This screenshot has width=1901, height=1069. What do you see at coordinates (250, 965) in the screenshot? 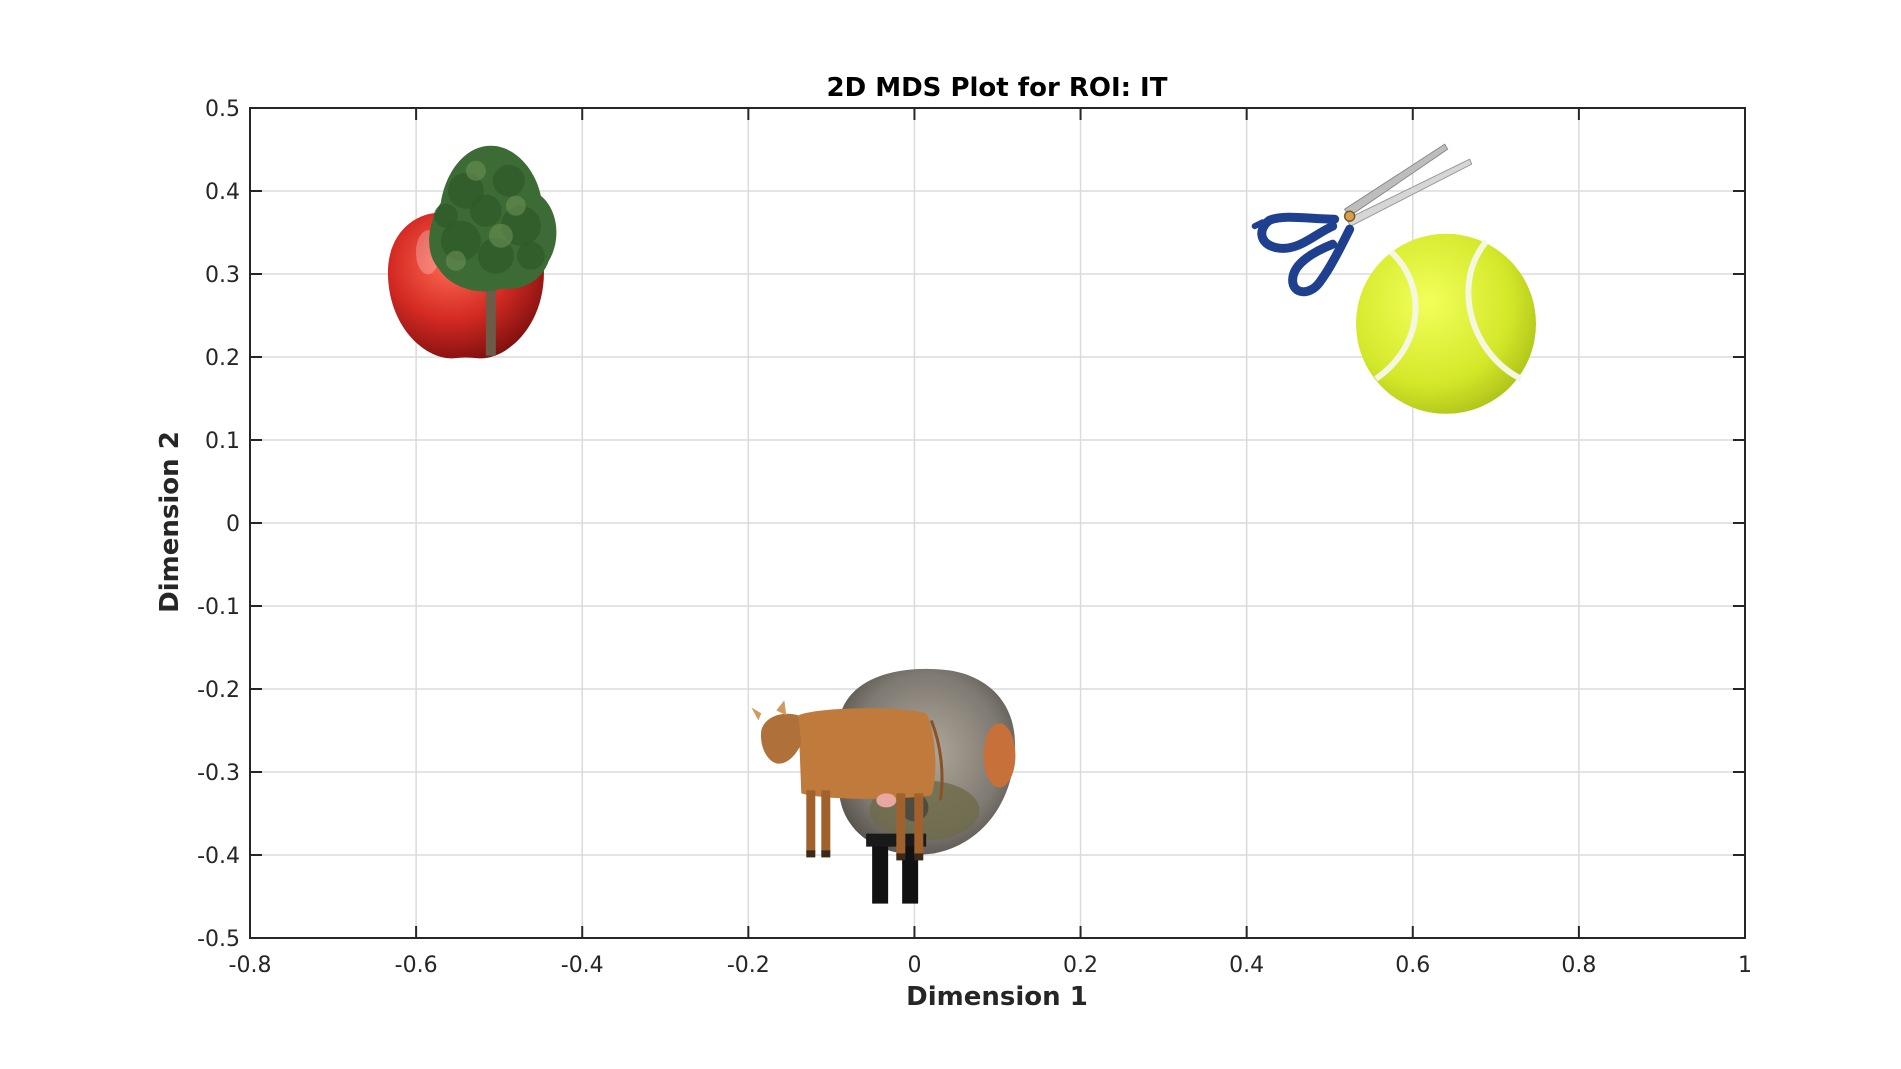
I see `x-tick-label: -0.8` at bounding box center [250, 965].